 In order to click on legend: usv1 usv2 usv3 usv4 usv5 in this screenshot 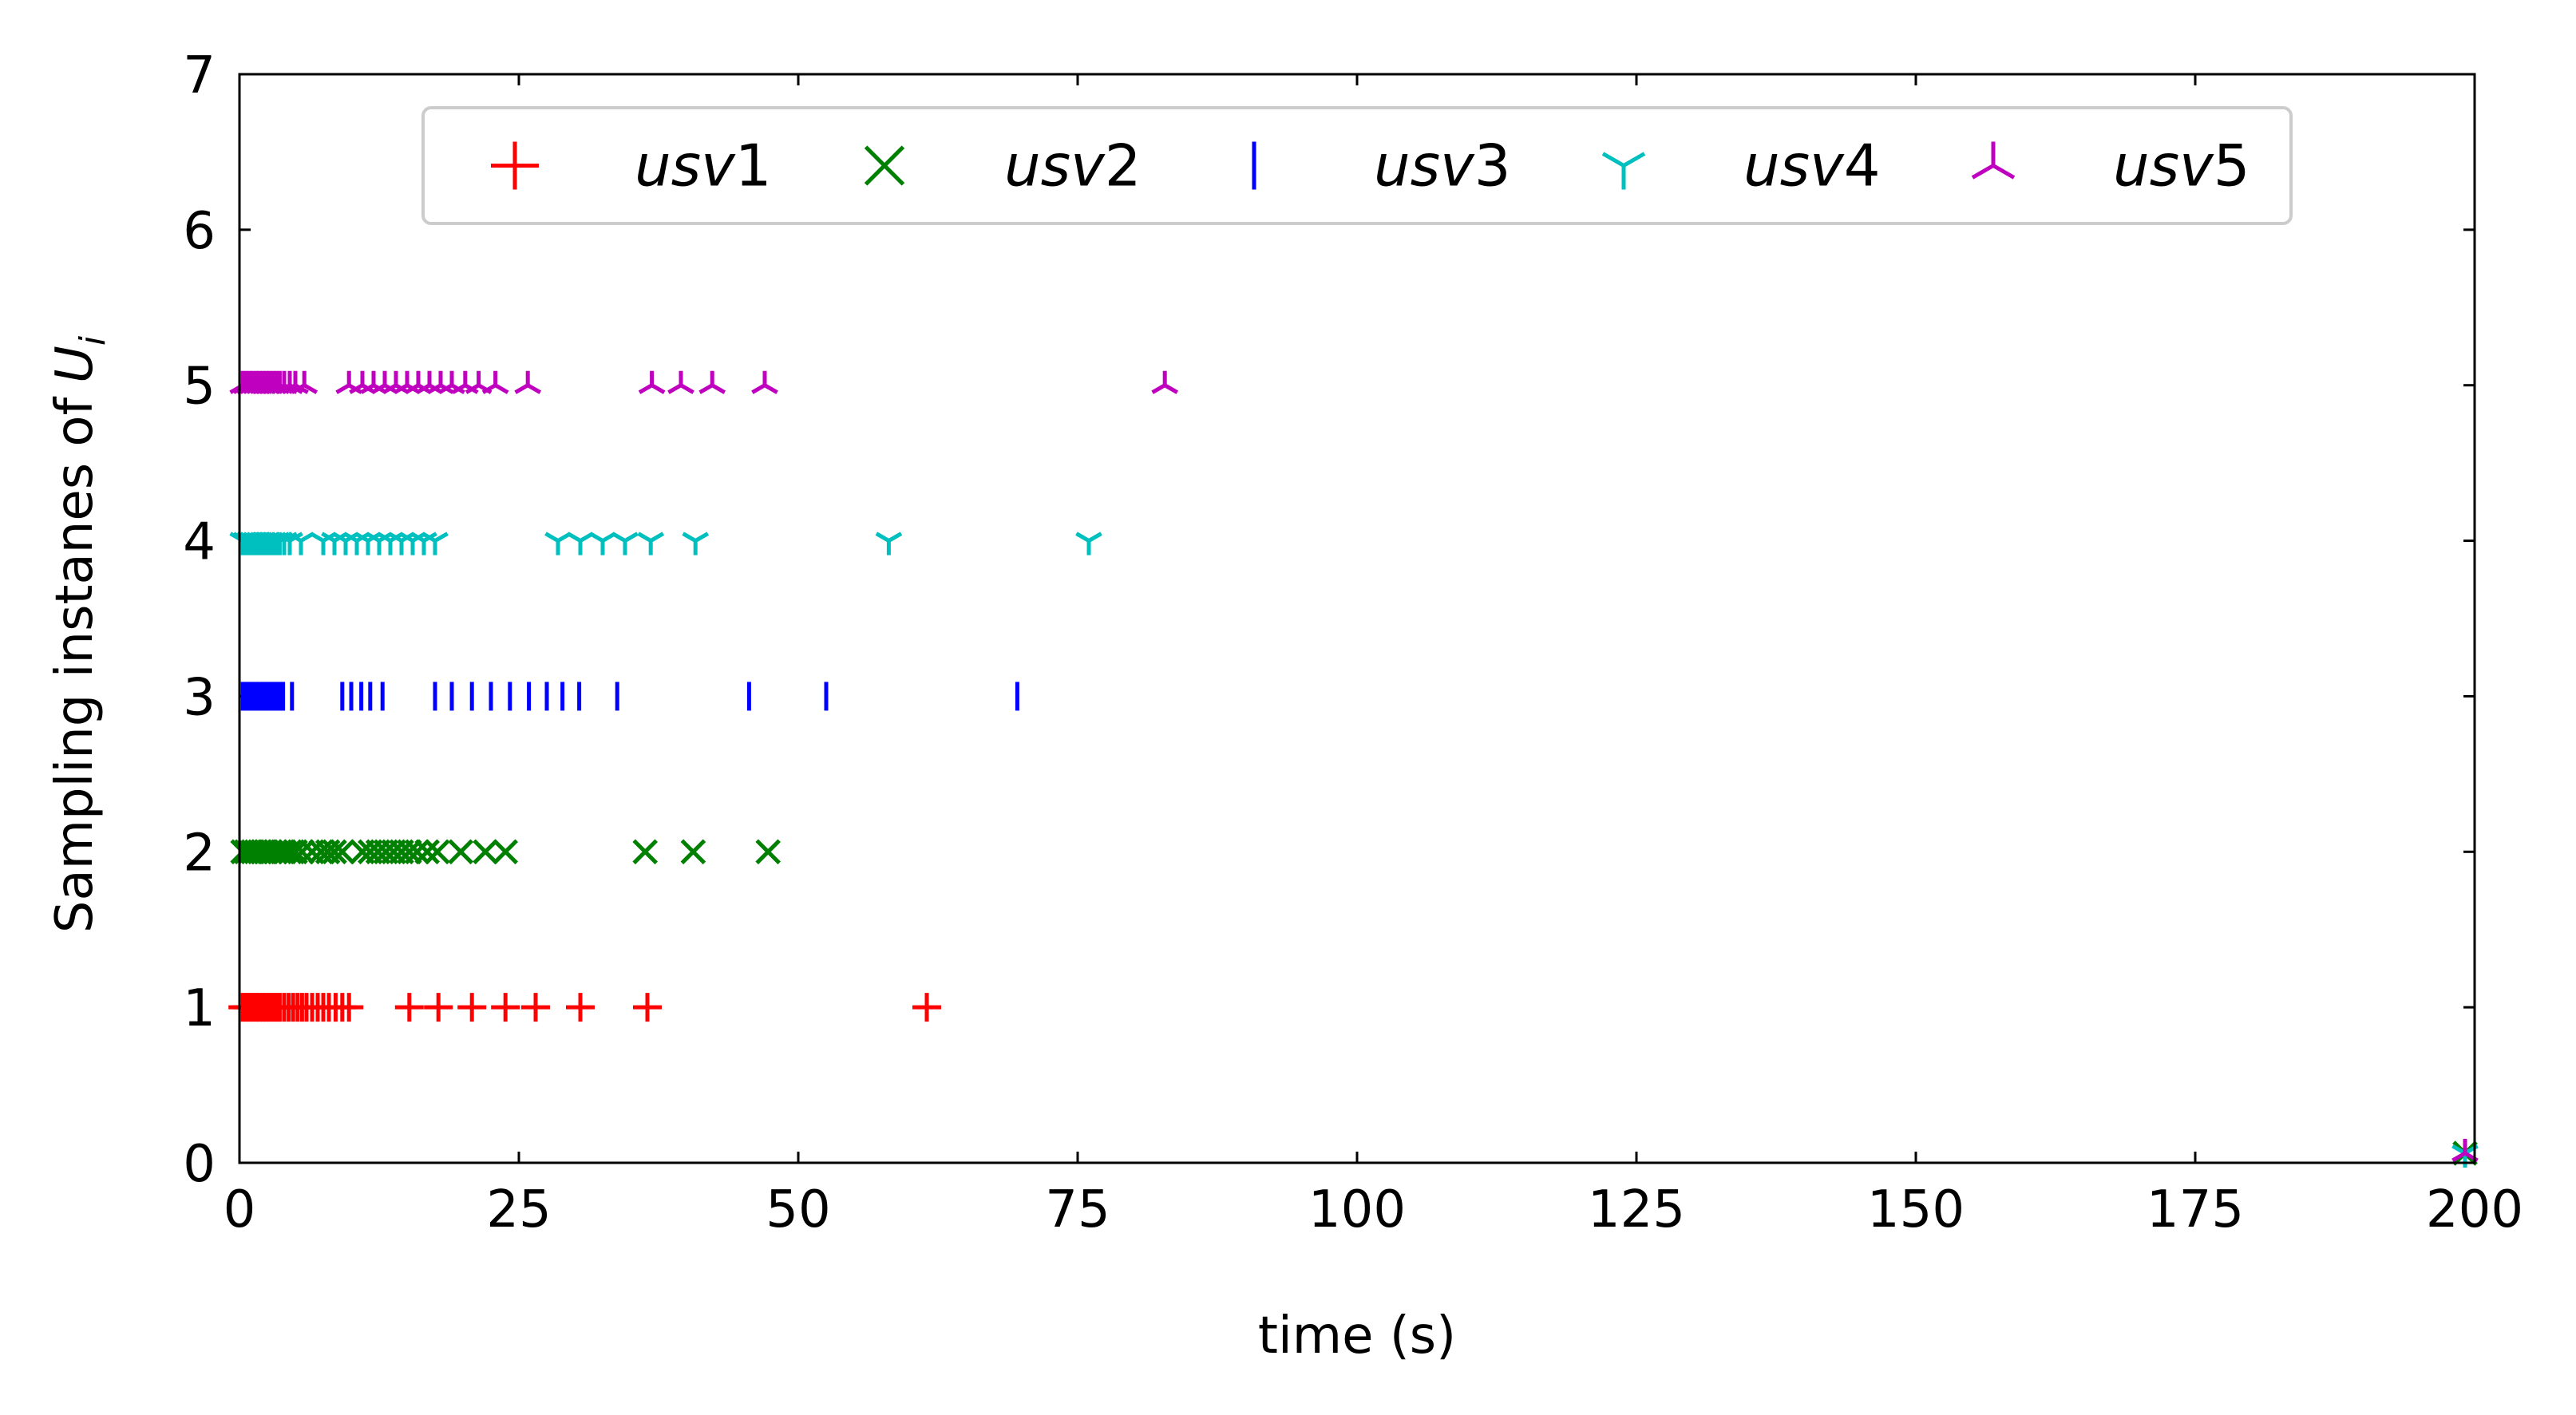, I will do `click(1357, 166)`.